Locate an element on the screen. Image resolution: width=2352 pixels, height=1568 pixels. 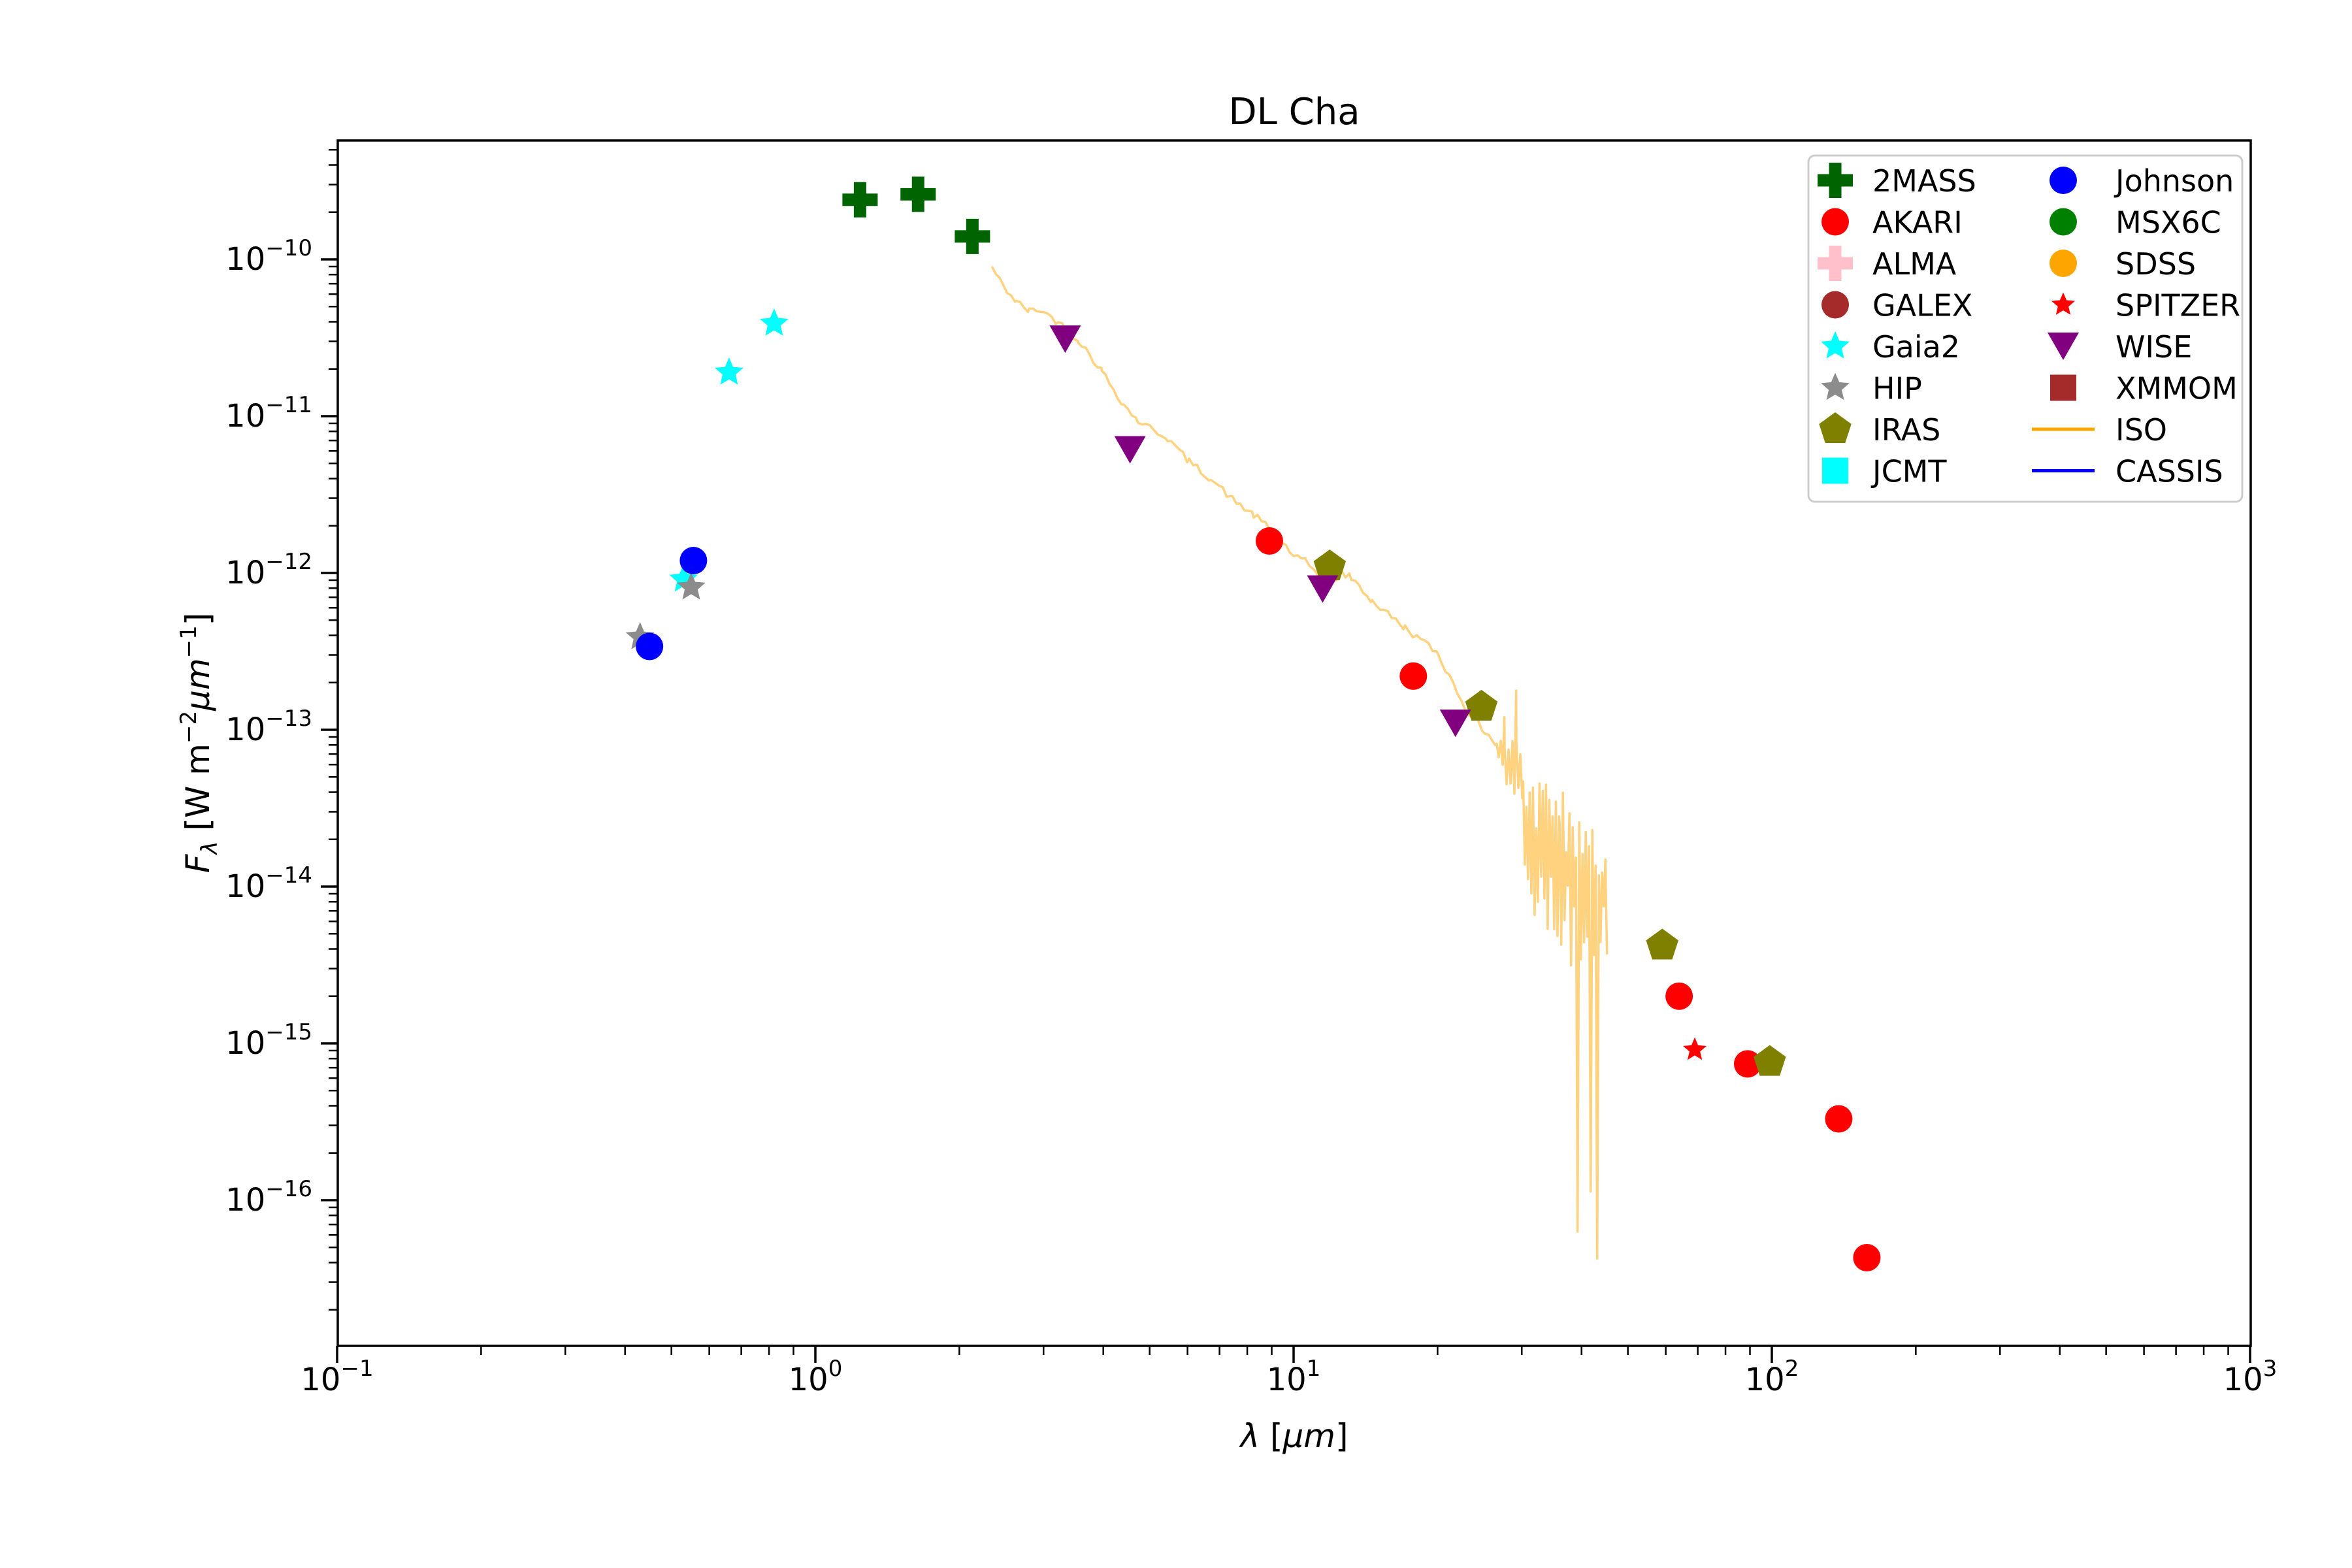
x-tick-label: 10⁻¹ is located at coordinates (337, 1377).